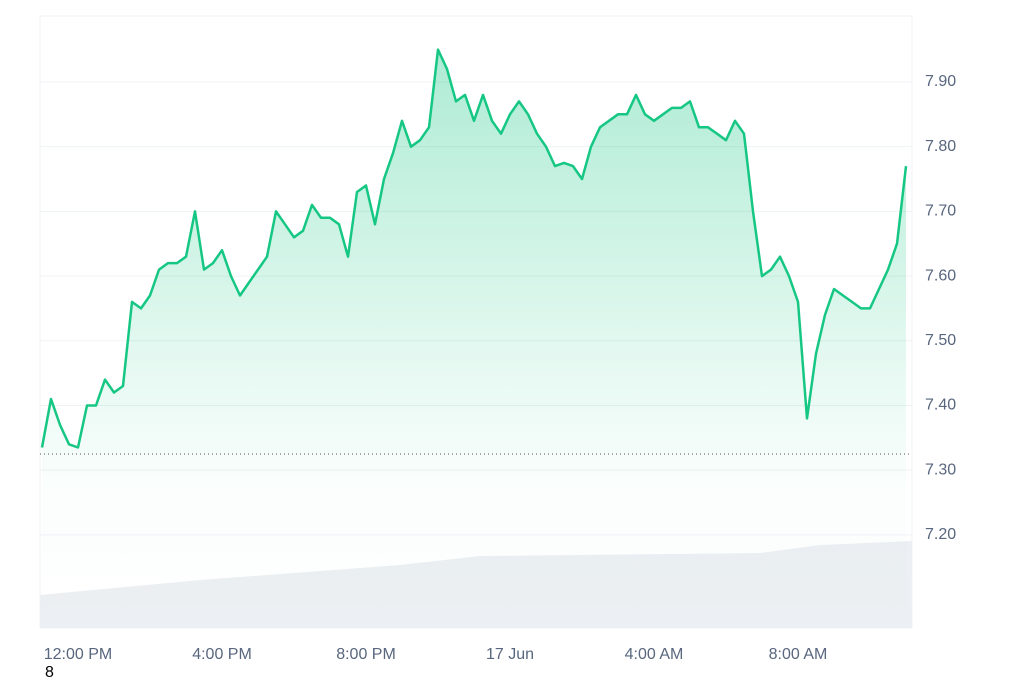  What do you see at coordinates (49, 672) in the screenshot?
I see `footnote: 8` at bounding box center [49, 672].